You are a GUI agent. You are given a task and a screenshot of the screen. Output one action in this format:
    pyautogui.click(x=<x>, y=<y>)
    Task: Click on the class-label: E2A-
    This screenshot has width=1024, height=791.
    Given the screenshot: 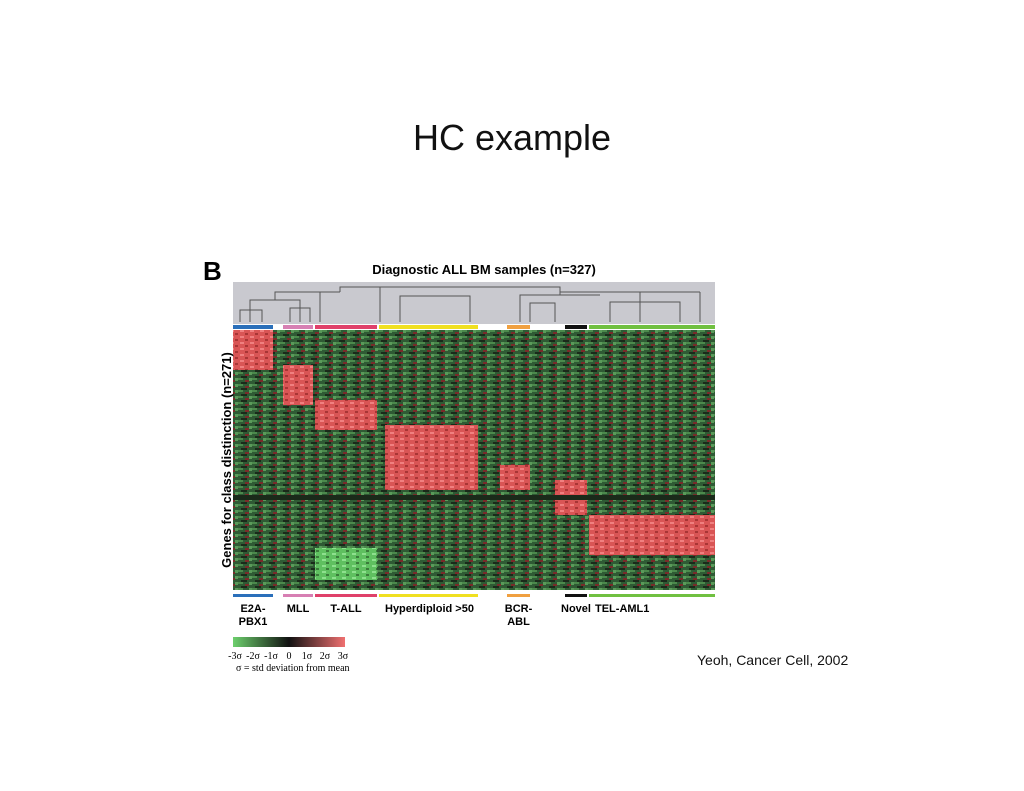 What is the action you would take?
    pyautogui.click(x=252, y=609)
    